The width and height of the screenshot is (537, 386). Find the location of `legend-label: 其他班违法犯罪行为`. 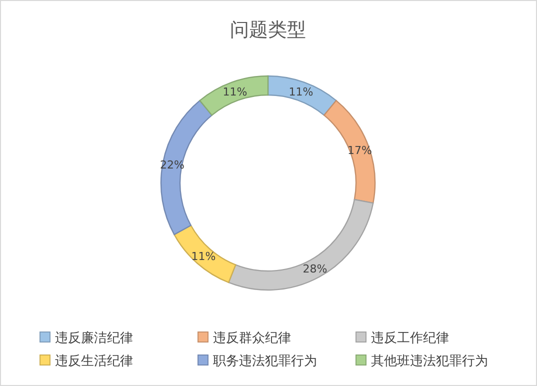

legend-label: 其他班违法犯罪行为 is located at coordinates (429, 361).